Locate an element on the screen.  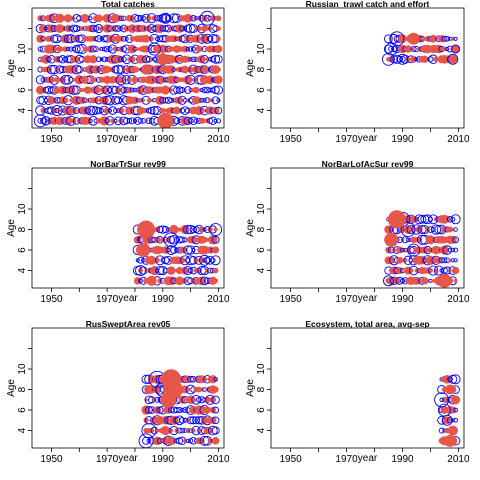
panel-title: Total catches is located at coordinates (128, 4).